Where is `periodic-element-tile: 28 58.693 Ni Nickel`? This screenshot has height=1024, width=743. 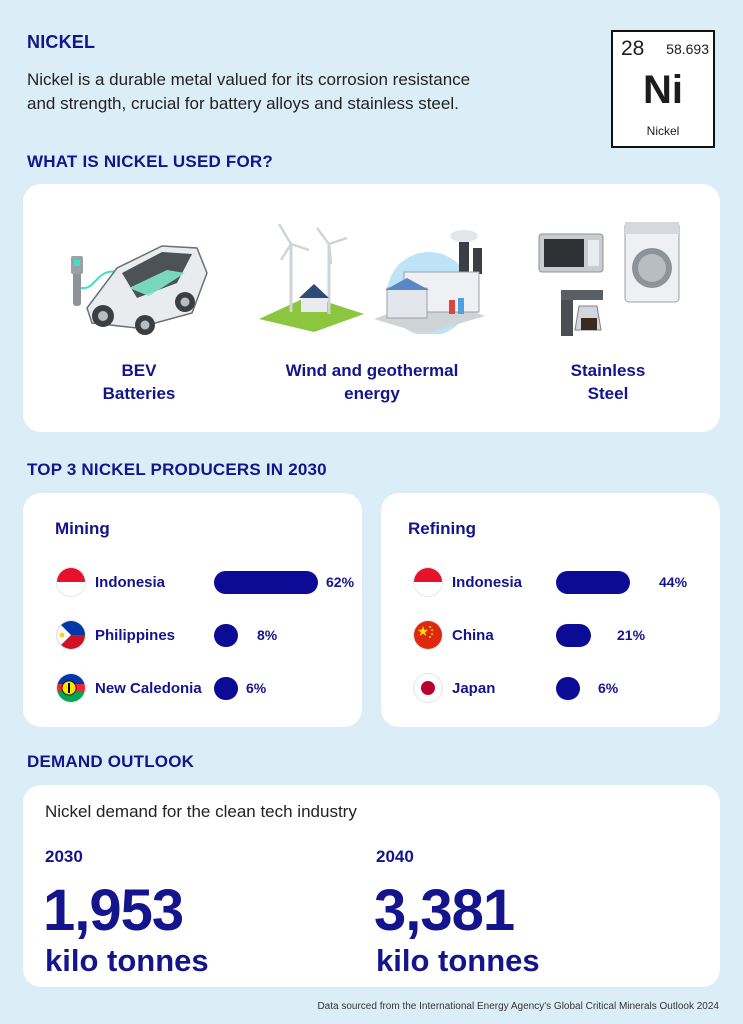 periodic-element-tile: 28 58.693 Ni Nickel is located at coordinates (663, 89).